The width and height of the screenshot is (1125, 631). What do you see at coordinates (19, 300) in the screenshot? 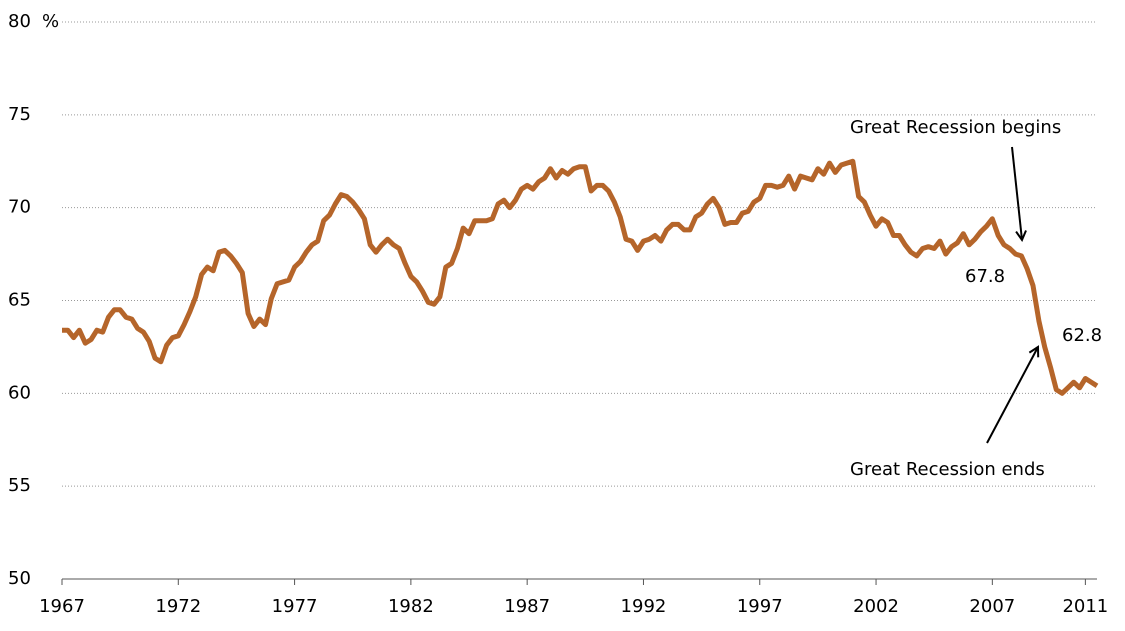
I see `y-tick-label: 65` at bounding box center [19, 300].